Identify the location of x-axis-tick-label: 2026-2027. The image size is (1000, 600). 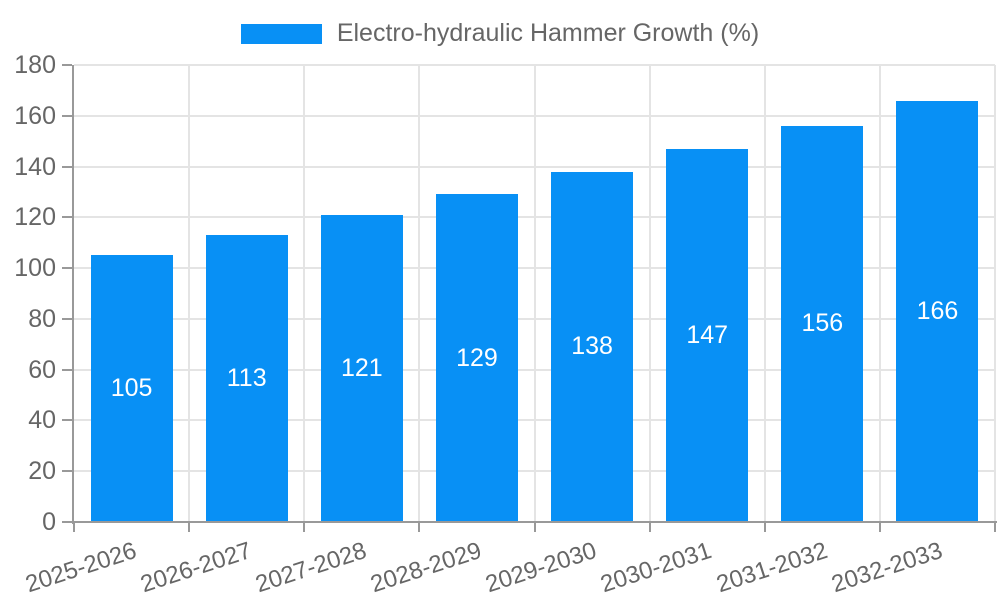
(196, 568).